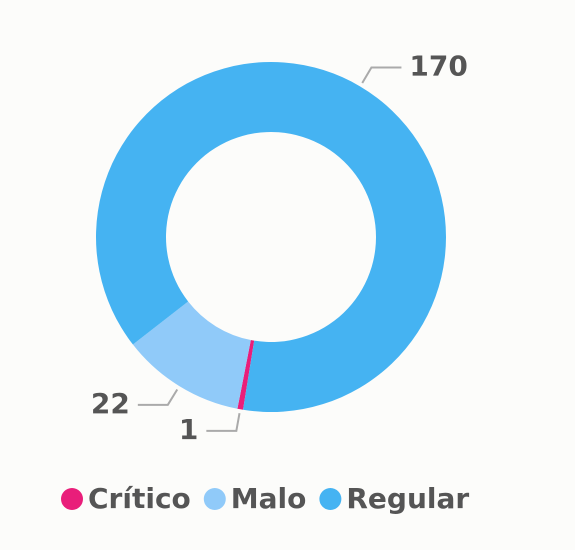  What do you see at coordinates (269, 498) in the screenshot?
I see `legend-label: Malo` at bounding box center [269, 498].